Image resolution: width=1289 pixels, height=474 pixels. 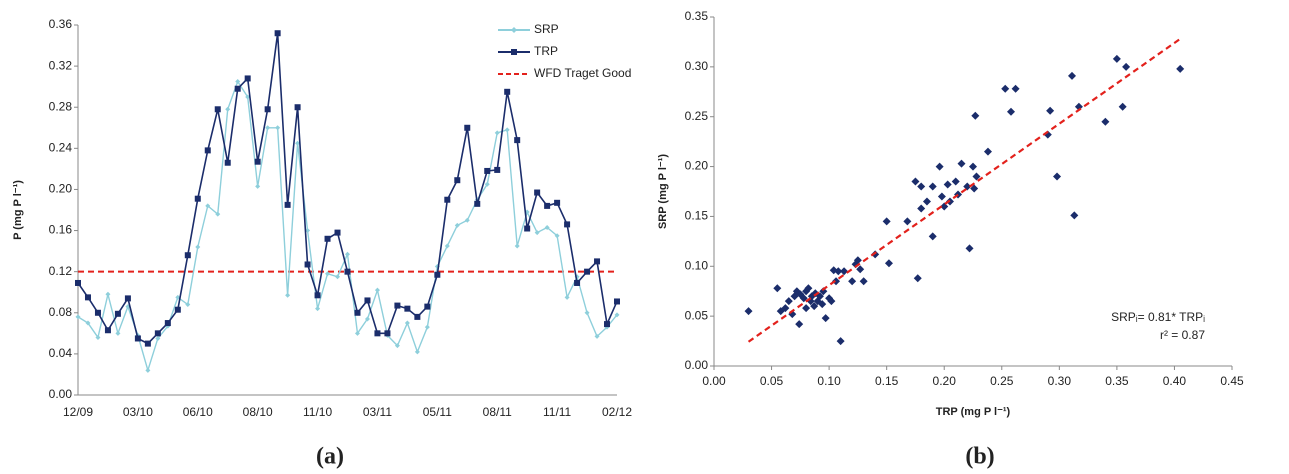 I want to click on x-axis-title: TRP (mg P l⁻¹), so click(x=973, y=412).